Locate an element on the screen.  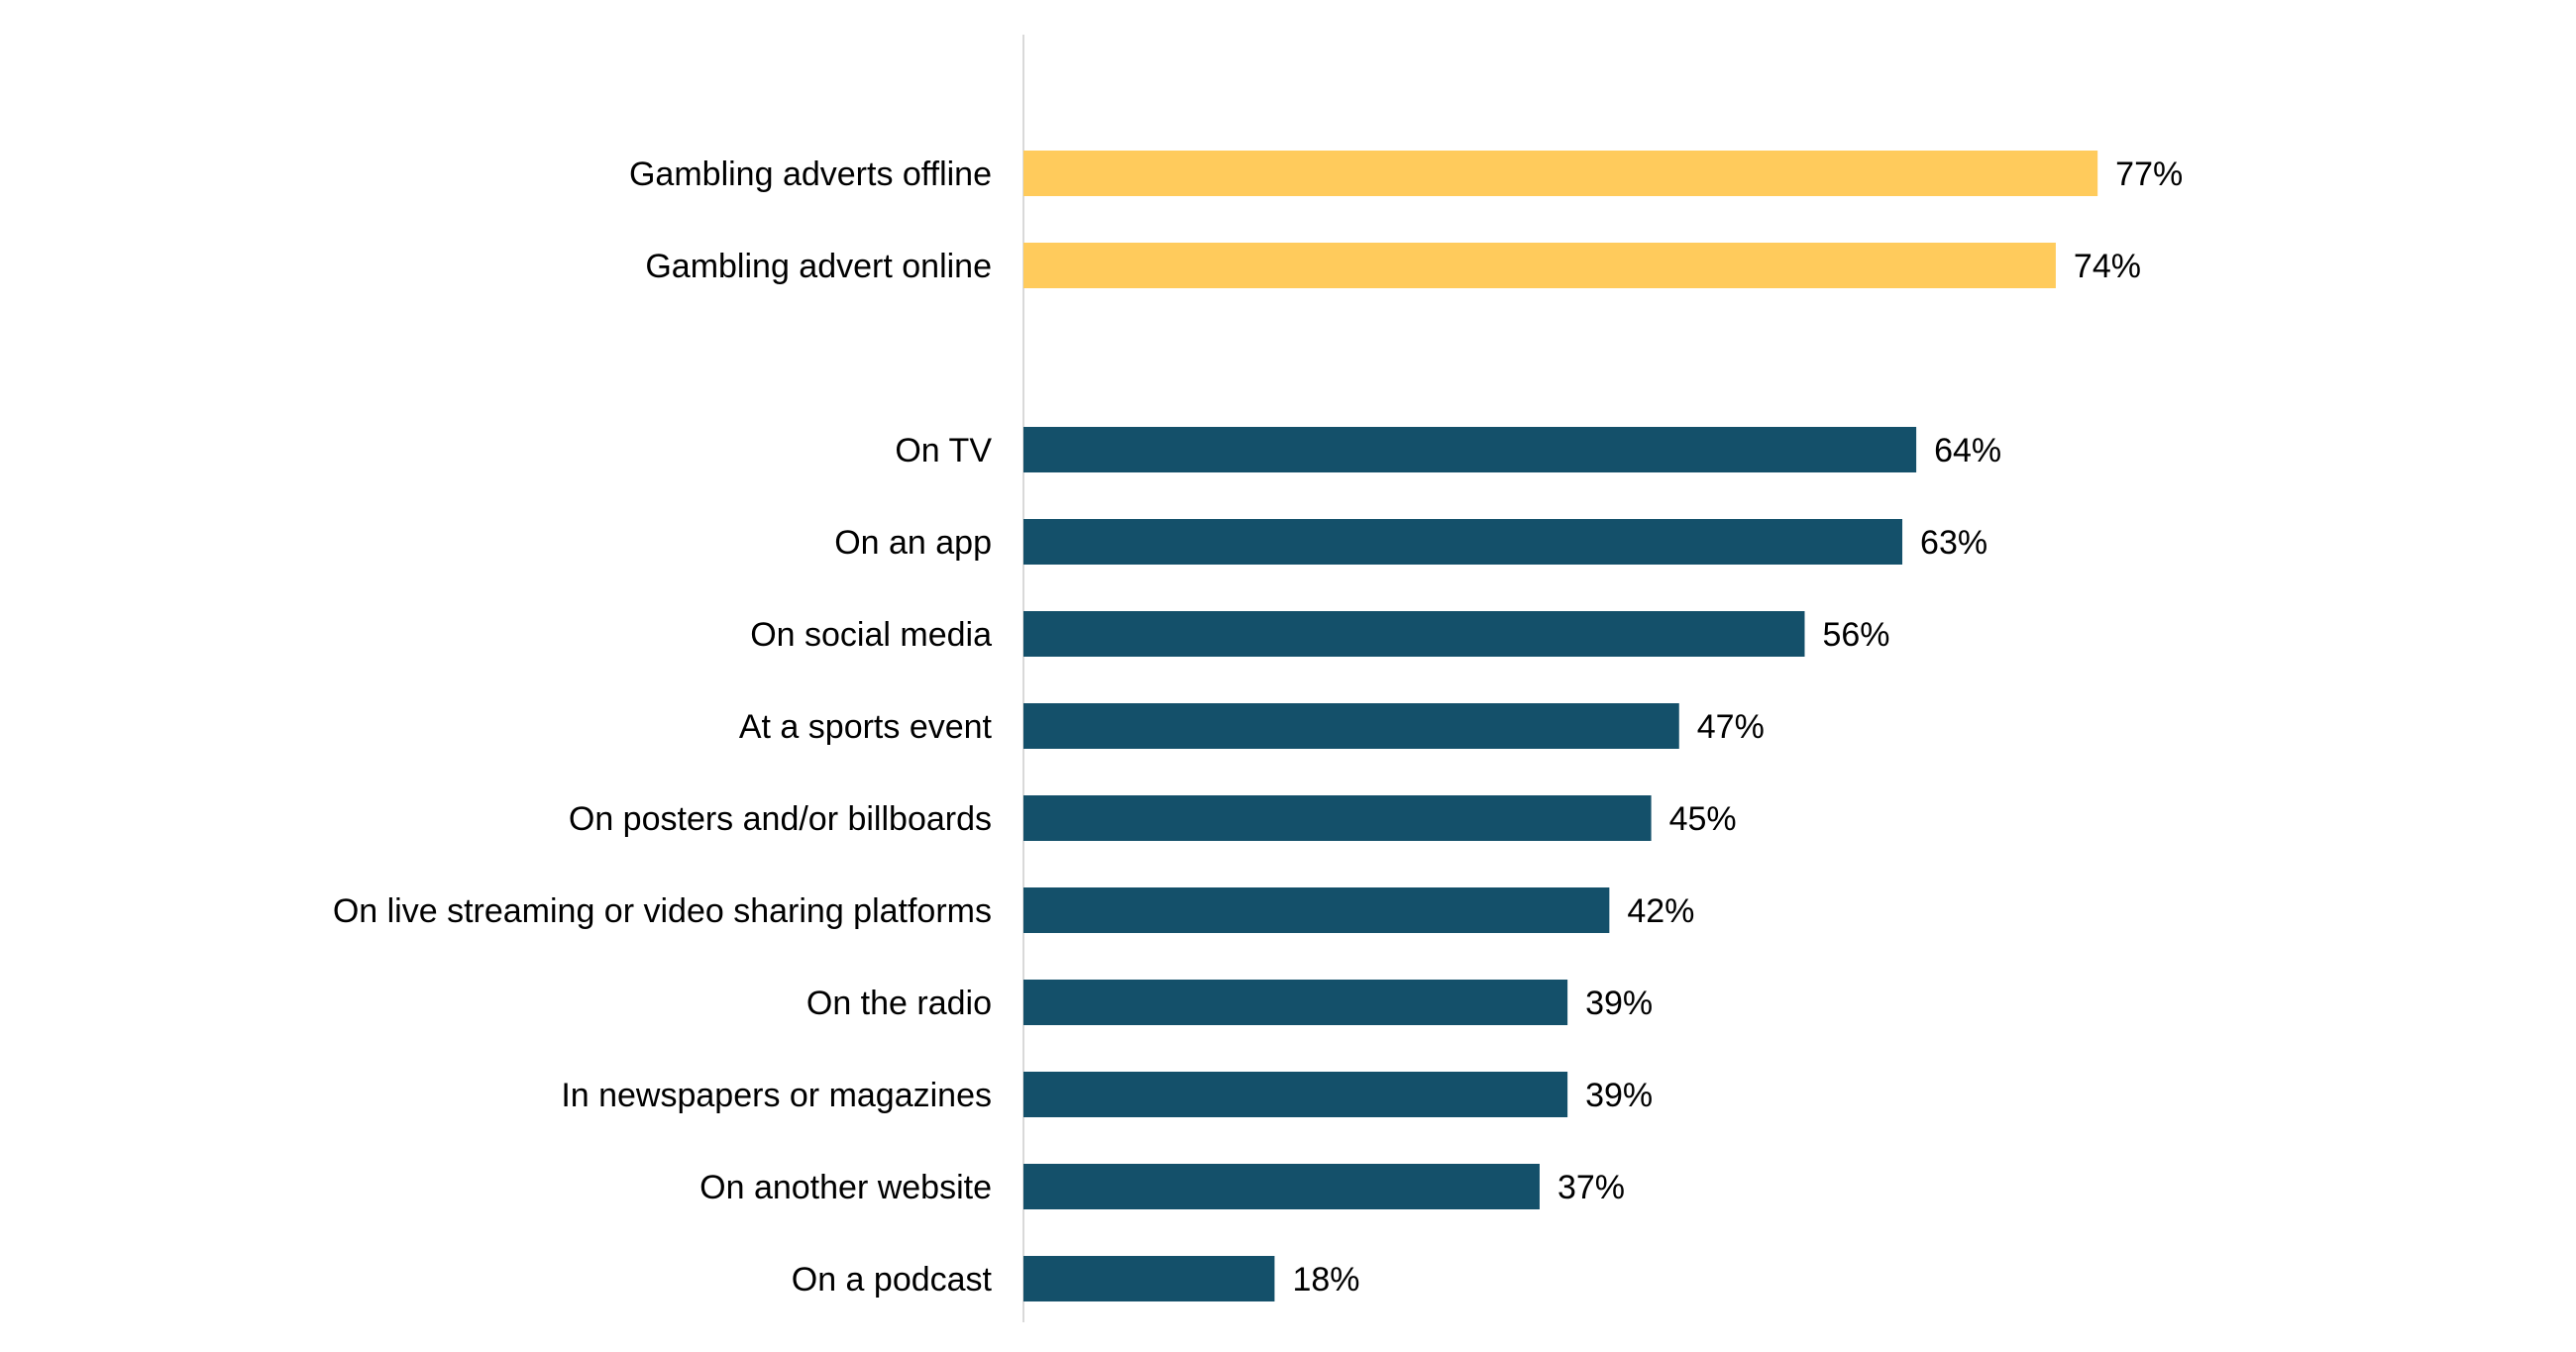
value-label-4: 56% is located at coordinates (1856, 635).